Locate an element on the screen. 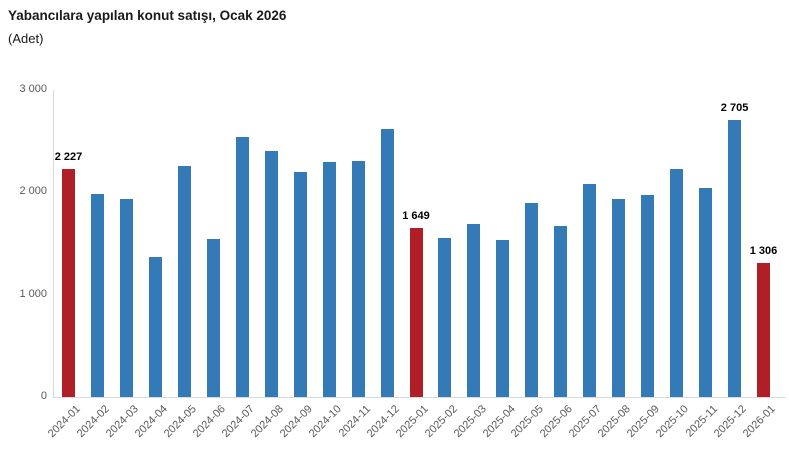 This screenshot has width=789, height=456. x-axis-line is located at coordinates (419, 397).